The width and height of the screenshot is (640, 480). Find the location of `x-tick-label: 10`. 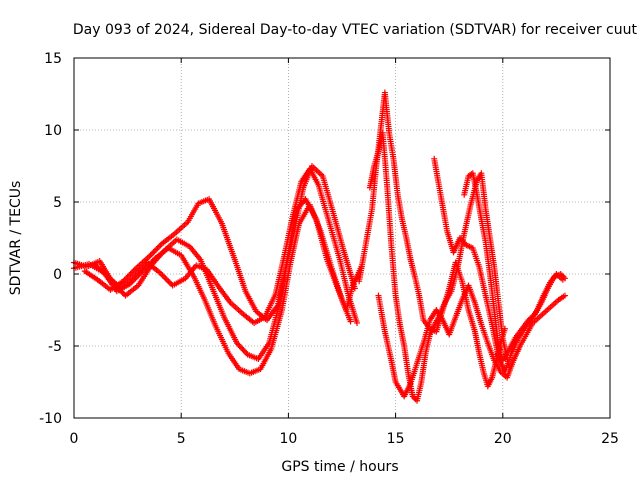

x-tick-label: 10 is located at coordinates (288, 439).